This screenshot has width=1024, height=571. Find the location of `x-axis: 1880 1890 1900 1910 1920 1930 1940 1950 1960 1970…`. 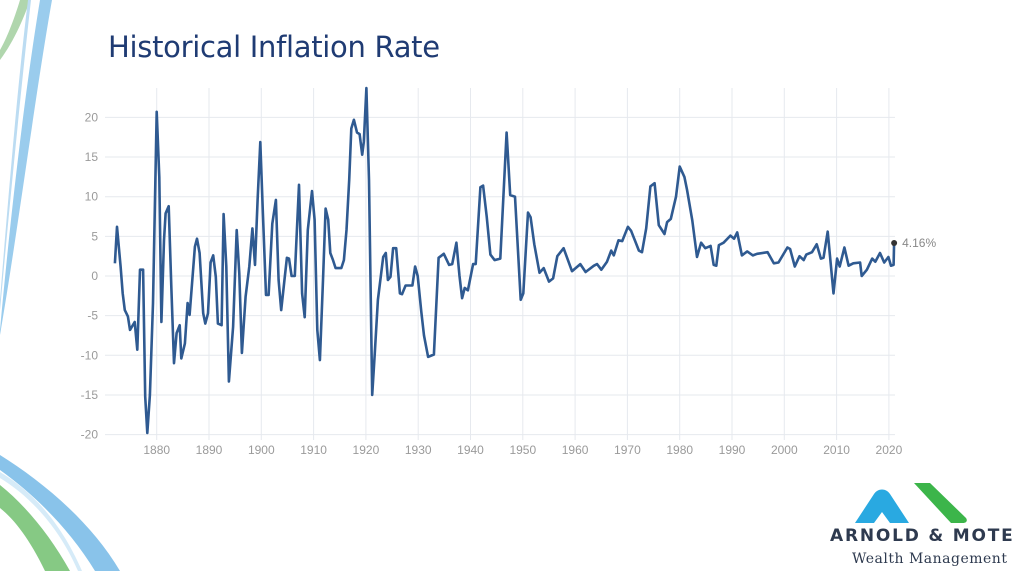

x-axis: 1880 1890 1900 1910 1920 1930 1940 1950 1960 1970… is located at coordinates (522, 450).